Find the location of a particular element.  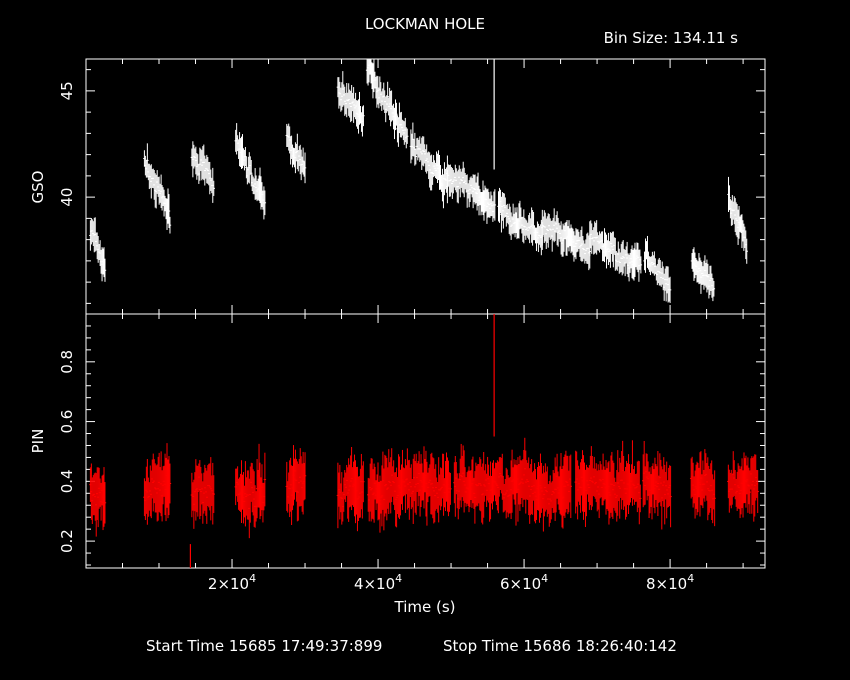

x-tick-label: 6×104 is located at coordinates (524, 582).